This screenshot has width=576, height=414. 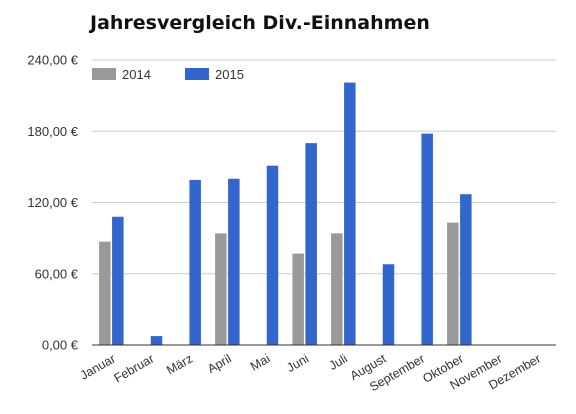 What do you see at coordinates (260, 362) in the screenshot?
I see `x-tick-label: Mai` at bounding box center [260, 362].